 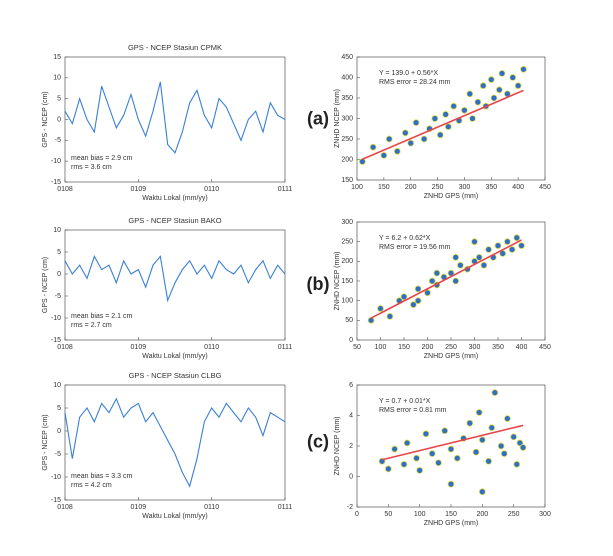 I want to click on panel-label: (c), so click(x=318, y=441).